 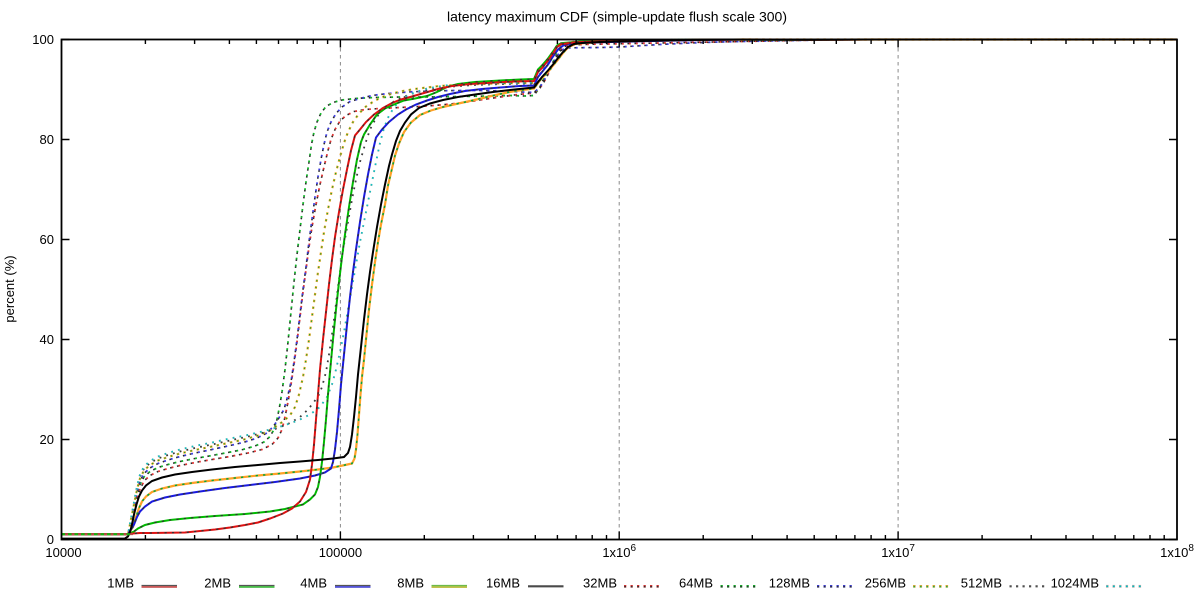 I want to click on svg-text: 1x10⁶, so click(x=619, y=551).